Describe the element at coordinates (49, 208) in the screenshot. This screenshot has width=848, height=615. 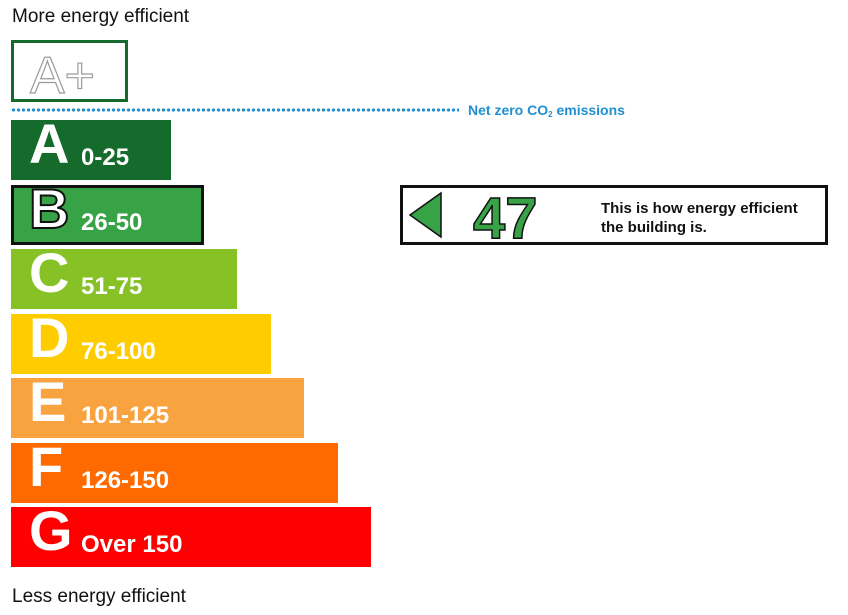
I see `band-b-letter: B` at that location.